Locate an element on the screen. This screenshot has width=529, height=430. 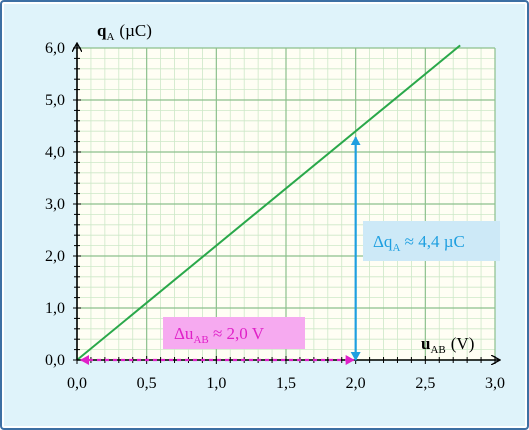
y-tick-label: 3,0 is located at coordinates (55, 204).